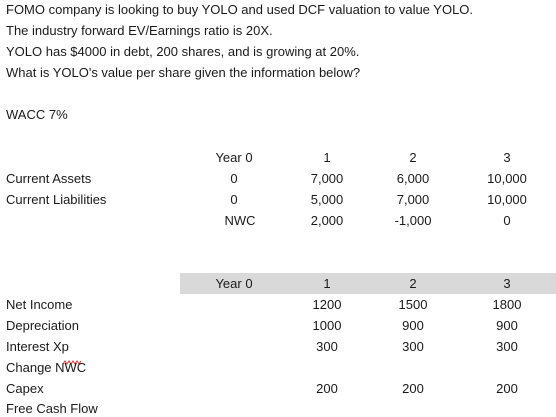  I want to click on net-income-y3: 1800, so click(507, 304).